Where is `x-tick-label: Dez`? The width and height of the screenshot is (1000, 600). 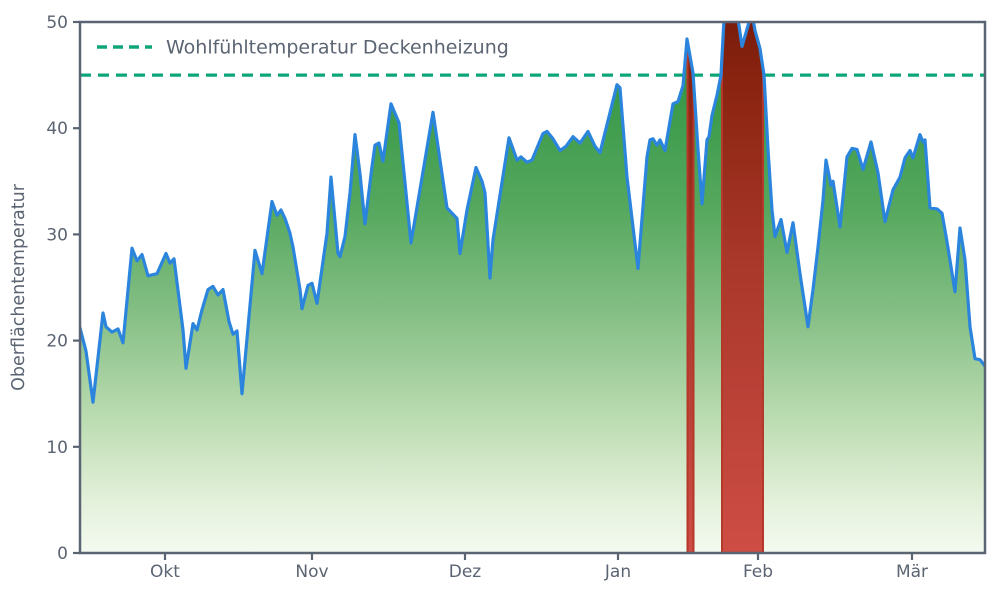
x-tick-label: Dez is located at coordinates (465, 572).